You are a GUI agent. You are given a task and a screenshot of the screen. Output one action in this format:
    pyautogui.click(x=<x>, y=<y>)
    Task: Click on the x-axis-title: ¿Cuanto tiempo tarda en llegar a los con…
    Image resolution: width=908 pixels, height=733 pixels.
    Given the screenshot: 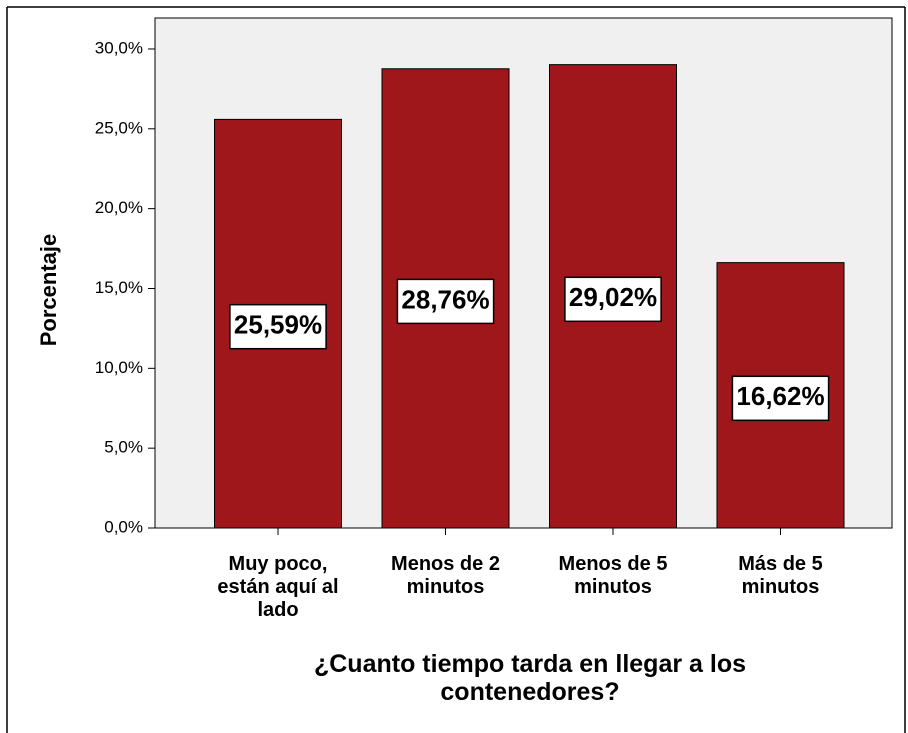 What is the action you would take?
    pyautogui.click(x=530, y=678)
    